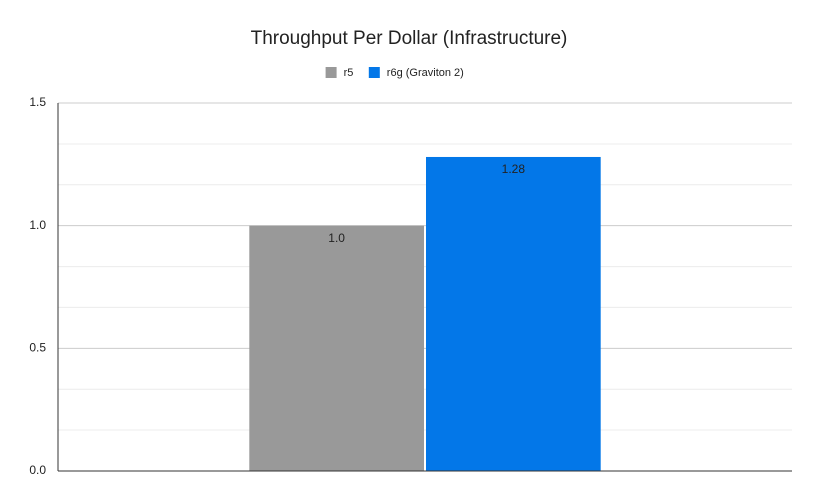 This screenshot has height=504, width=818. Describe the element at coordinates (409, 38) in the screenshot. I see `chart-title: Throughput Per Dollar (Infrastructure)` at that location.